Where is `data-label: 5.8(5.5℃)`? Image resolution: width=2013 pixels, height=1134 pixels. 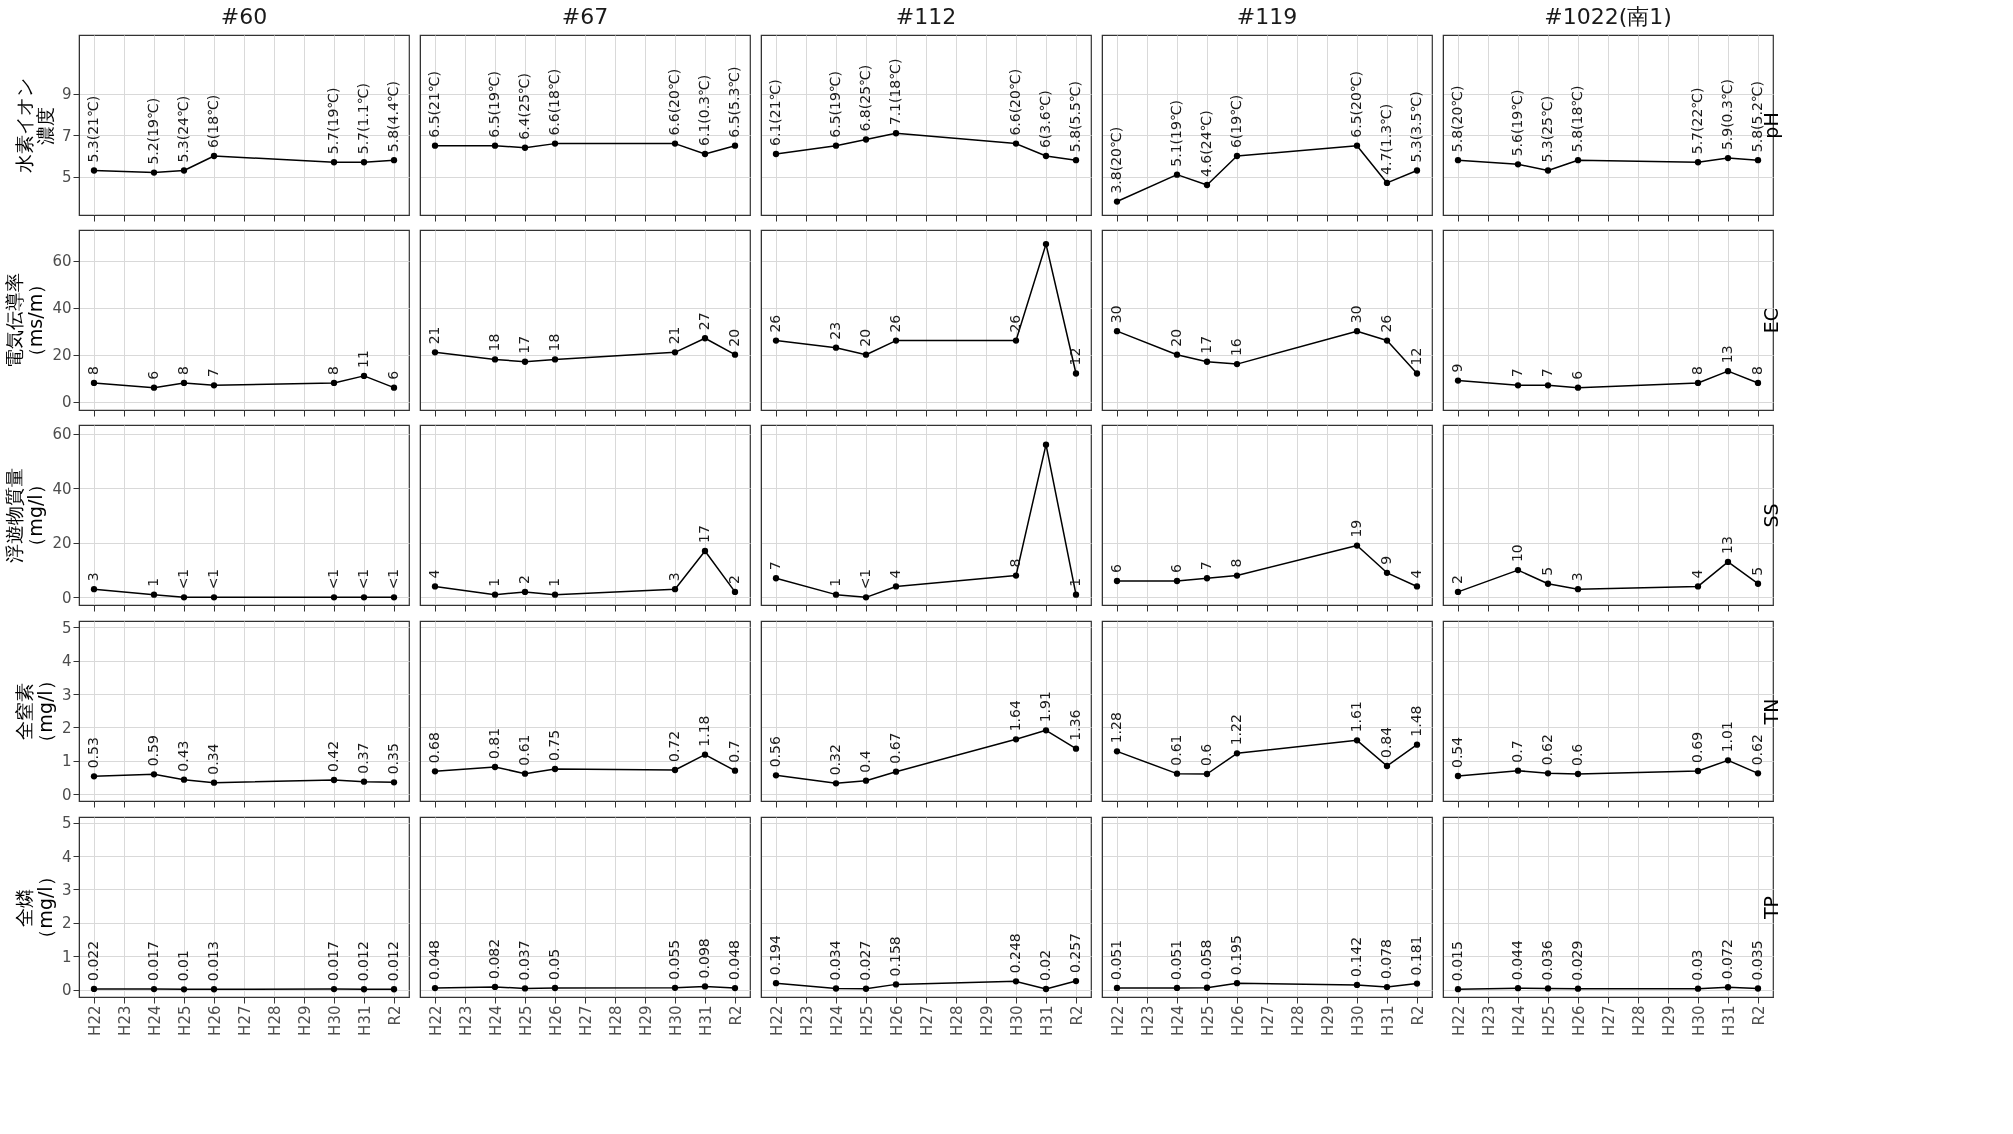 data-label: 5.8(5.5℃) is located at coordinates (1075, 116).